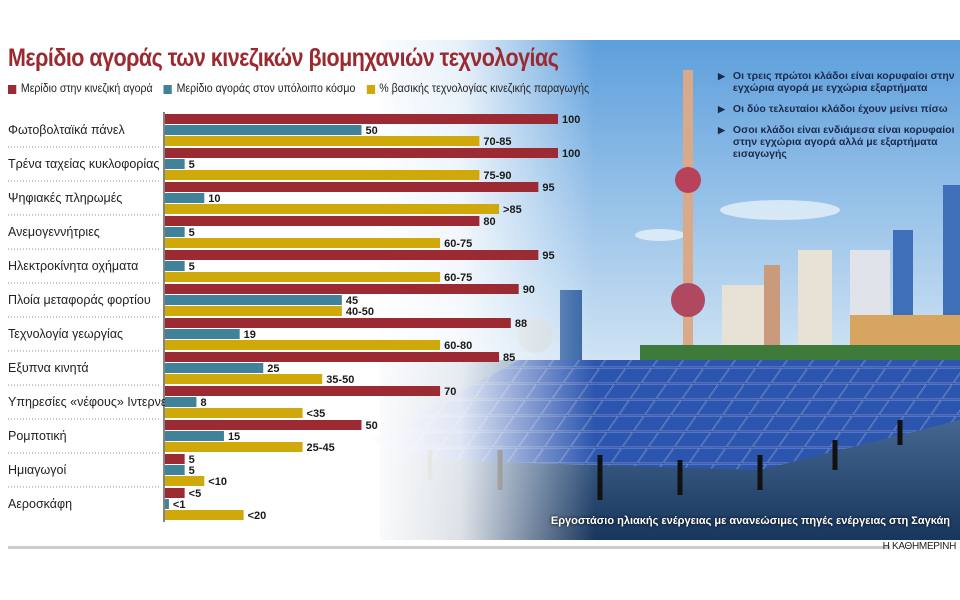 The image size is (960, 600). Describe the element at coordinates (919, 546) in the screenshot. I see `publisher-brand: Η ΚΑΘΗΜΕΡΙΝΗ` at that location.